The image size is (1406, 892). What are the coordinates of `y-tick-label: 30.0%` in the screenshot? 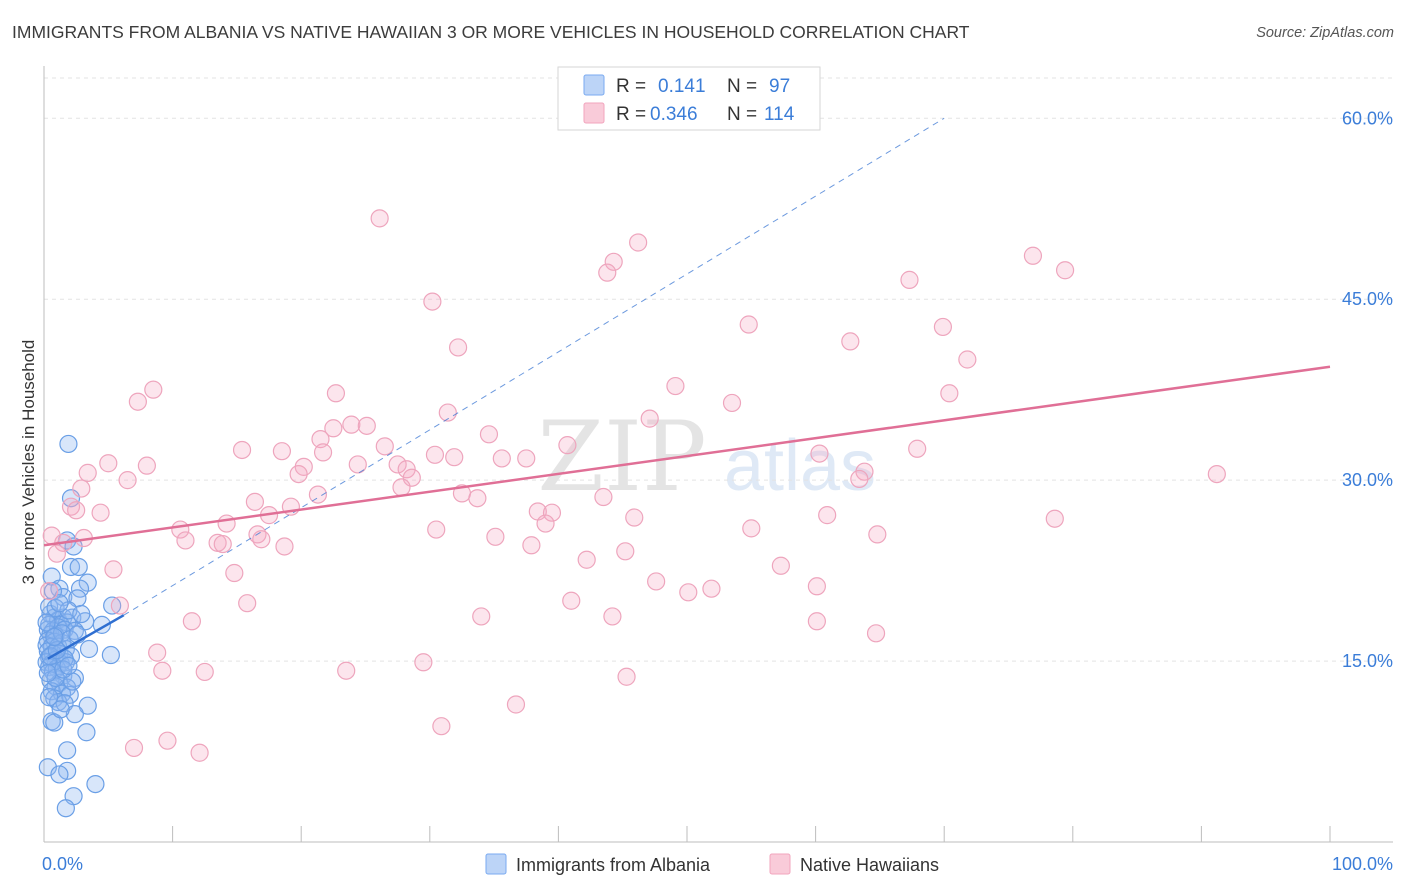 It's located at (1367, 480).